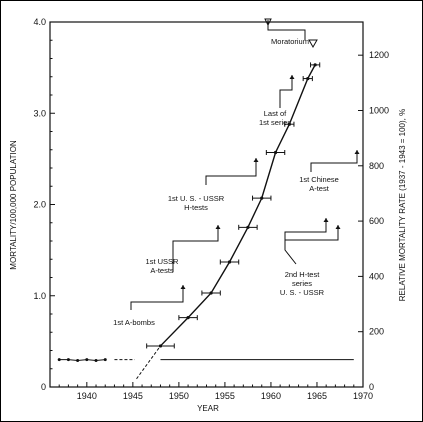 The width and height of the screenshot is (423, 422). What do you see at coordinates (39, 205) in the screenshot?
I see `y-tick-label: 2.0` at bounding box center [39, 205].